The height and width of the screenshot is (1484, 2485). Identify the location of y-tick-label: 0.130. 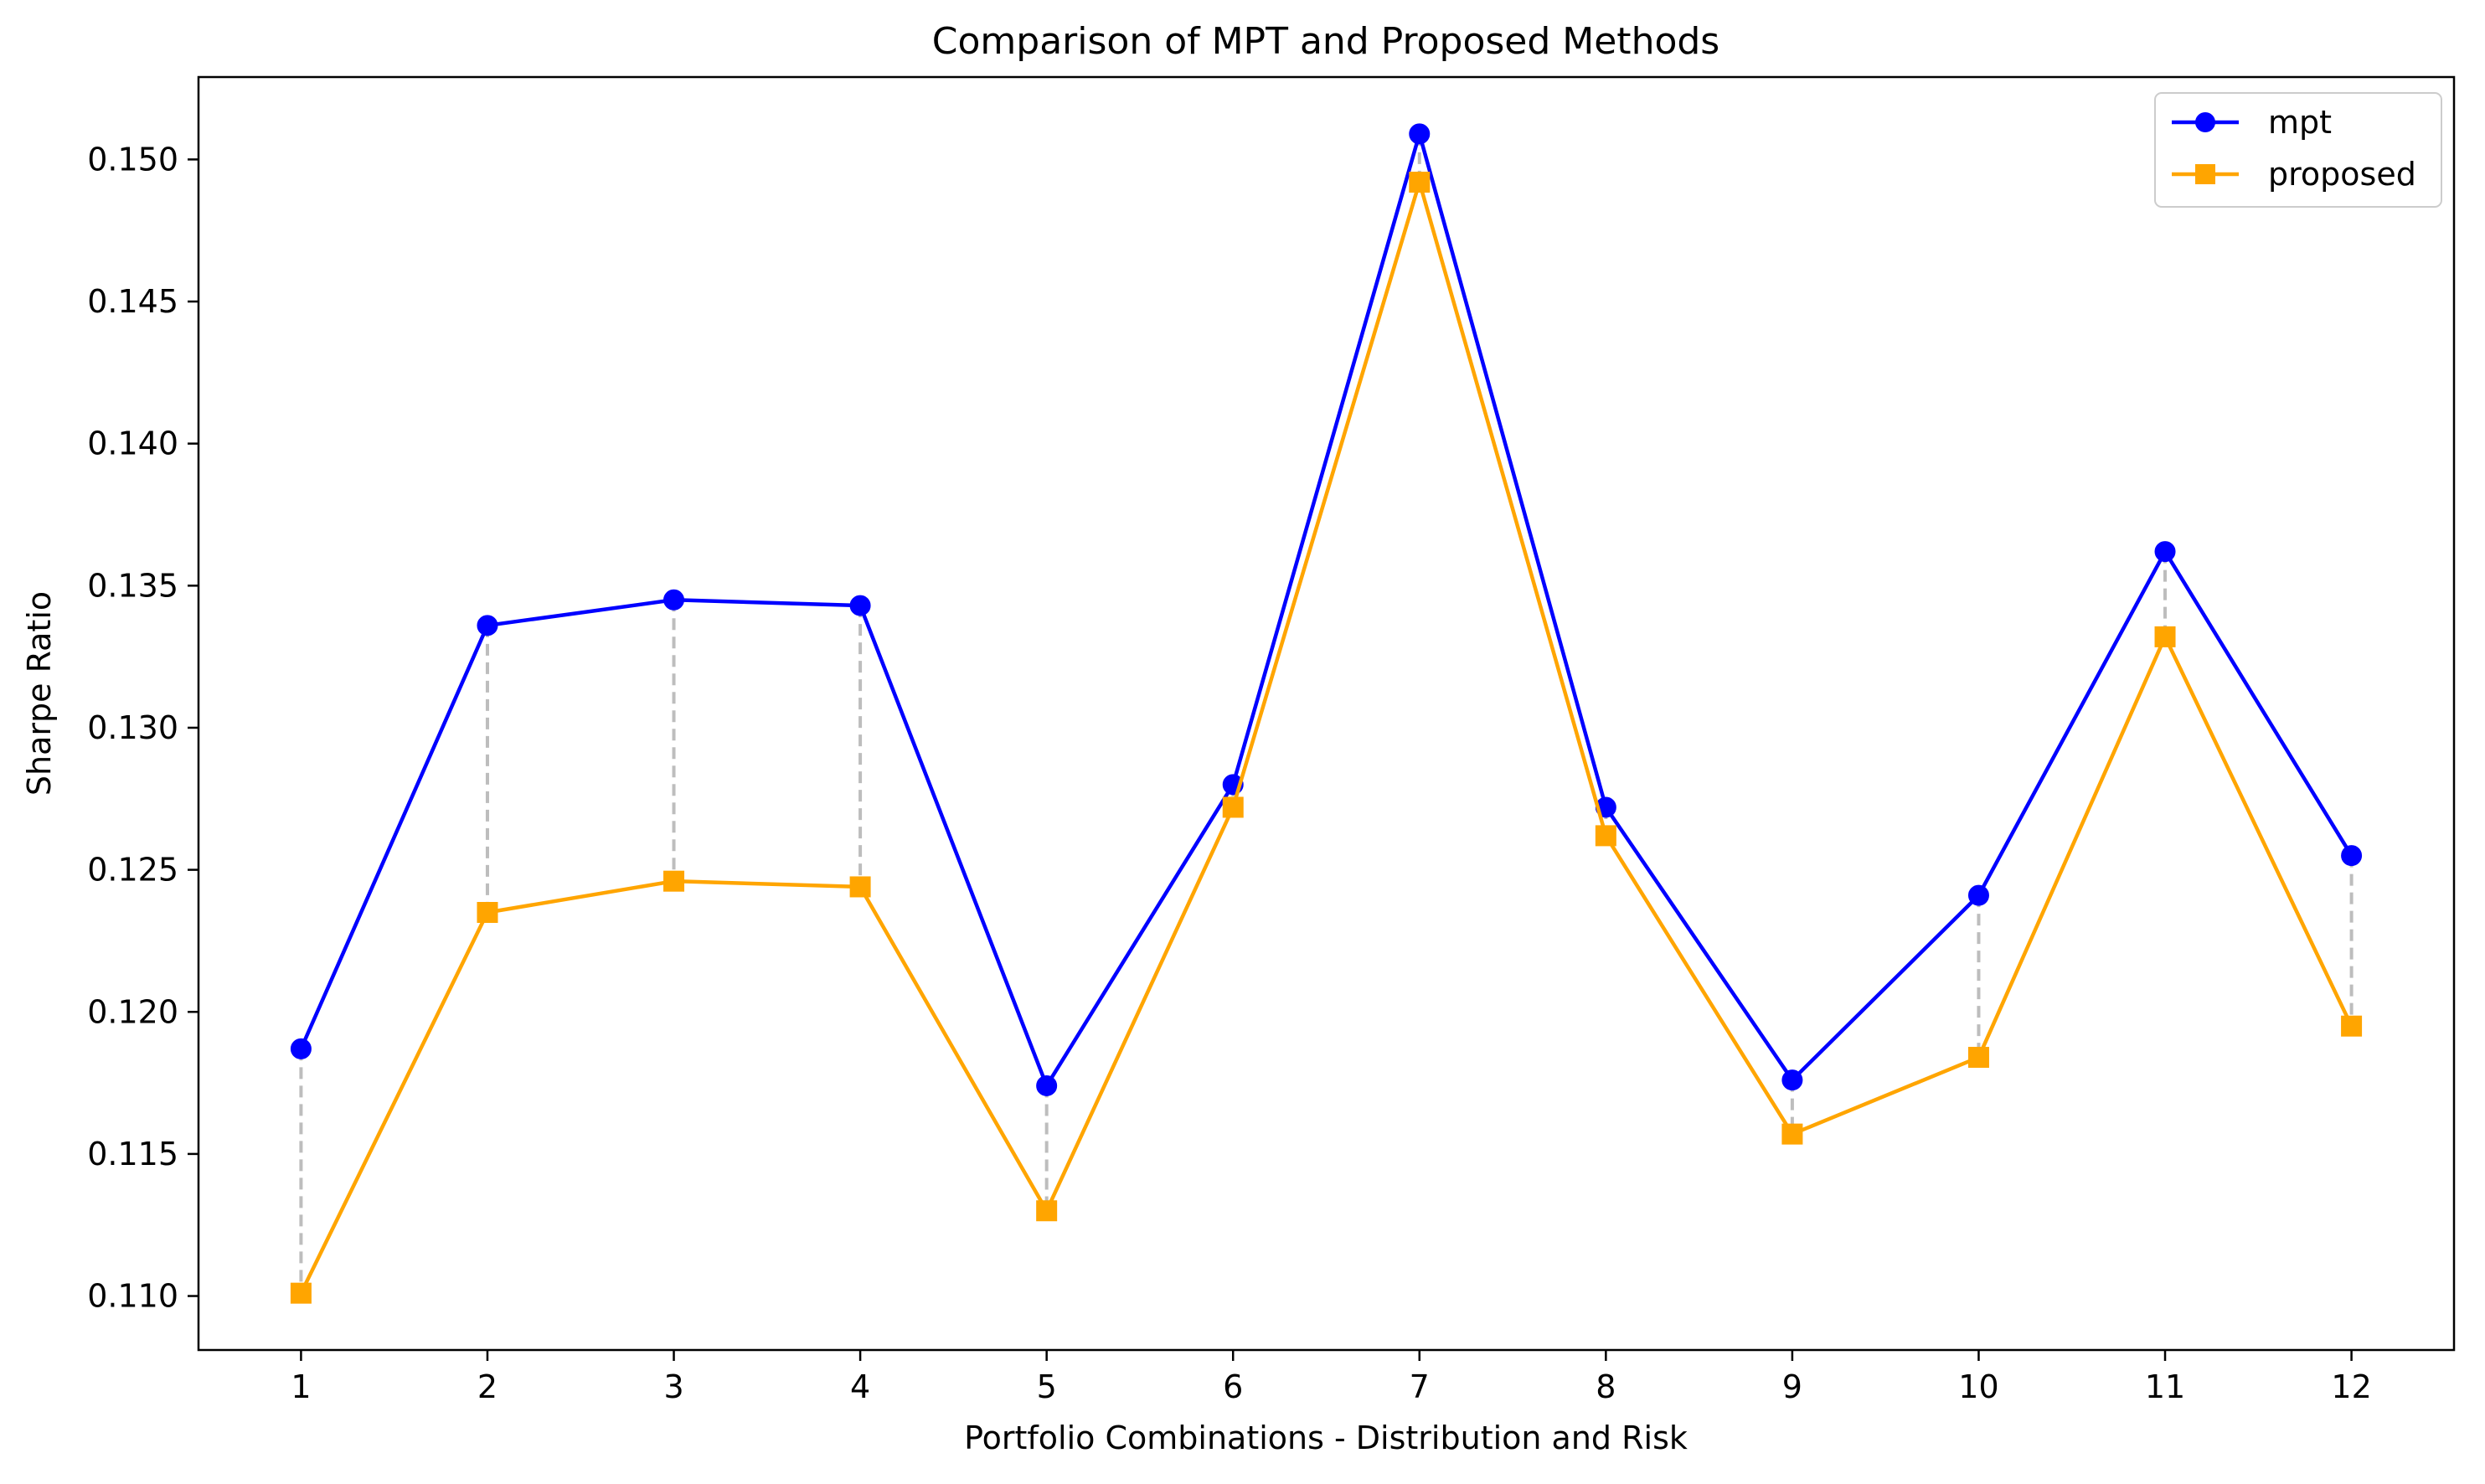
(132, 727).